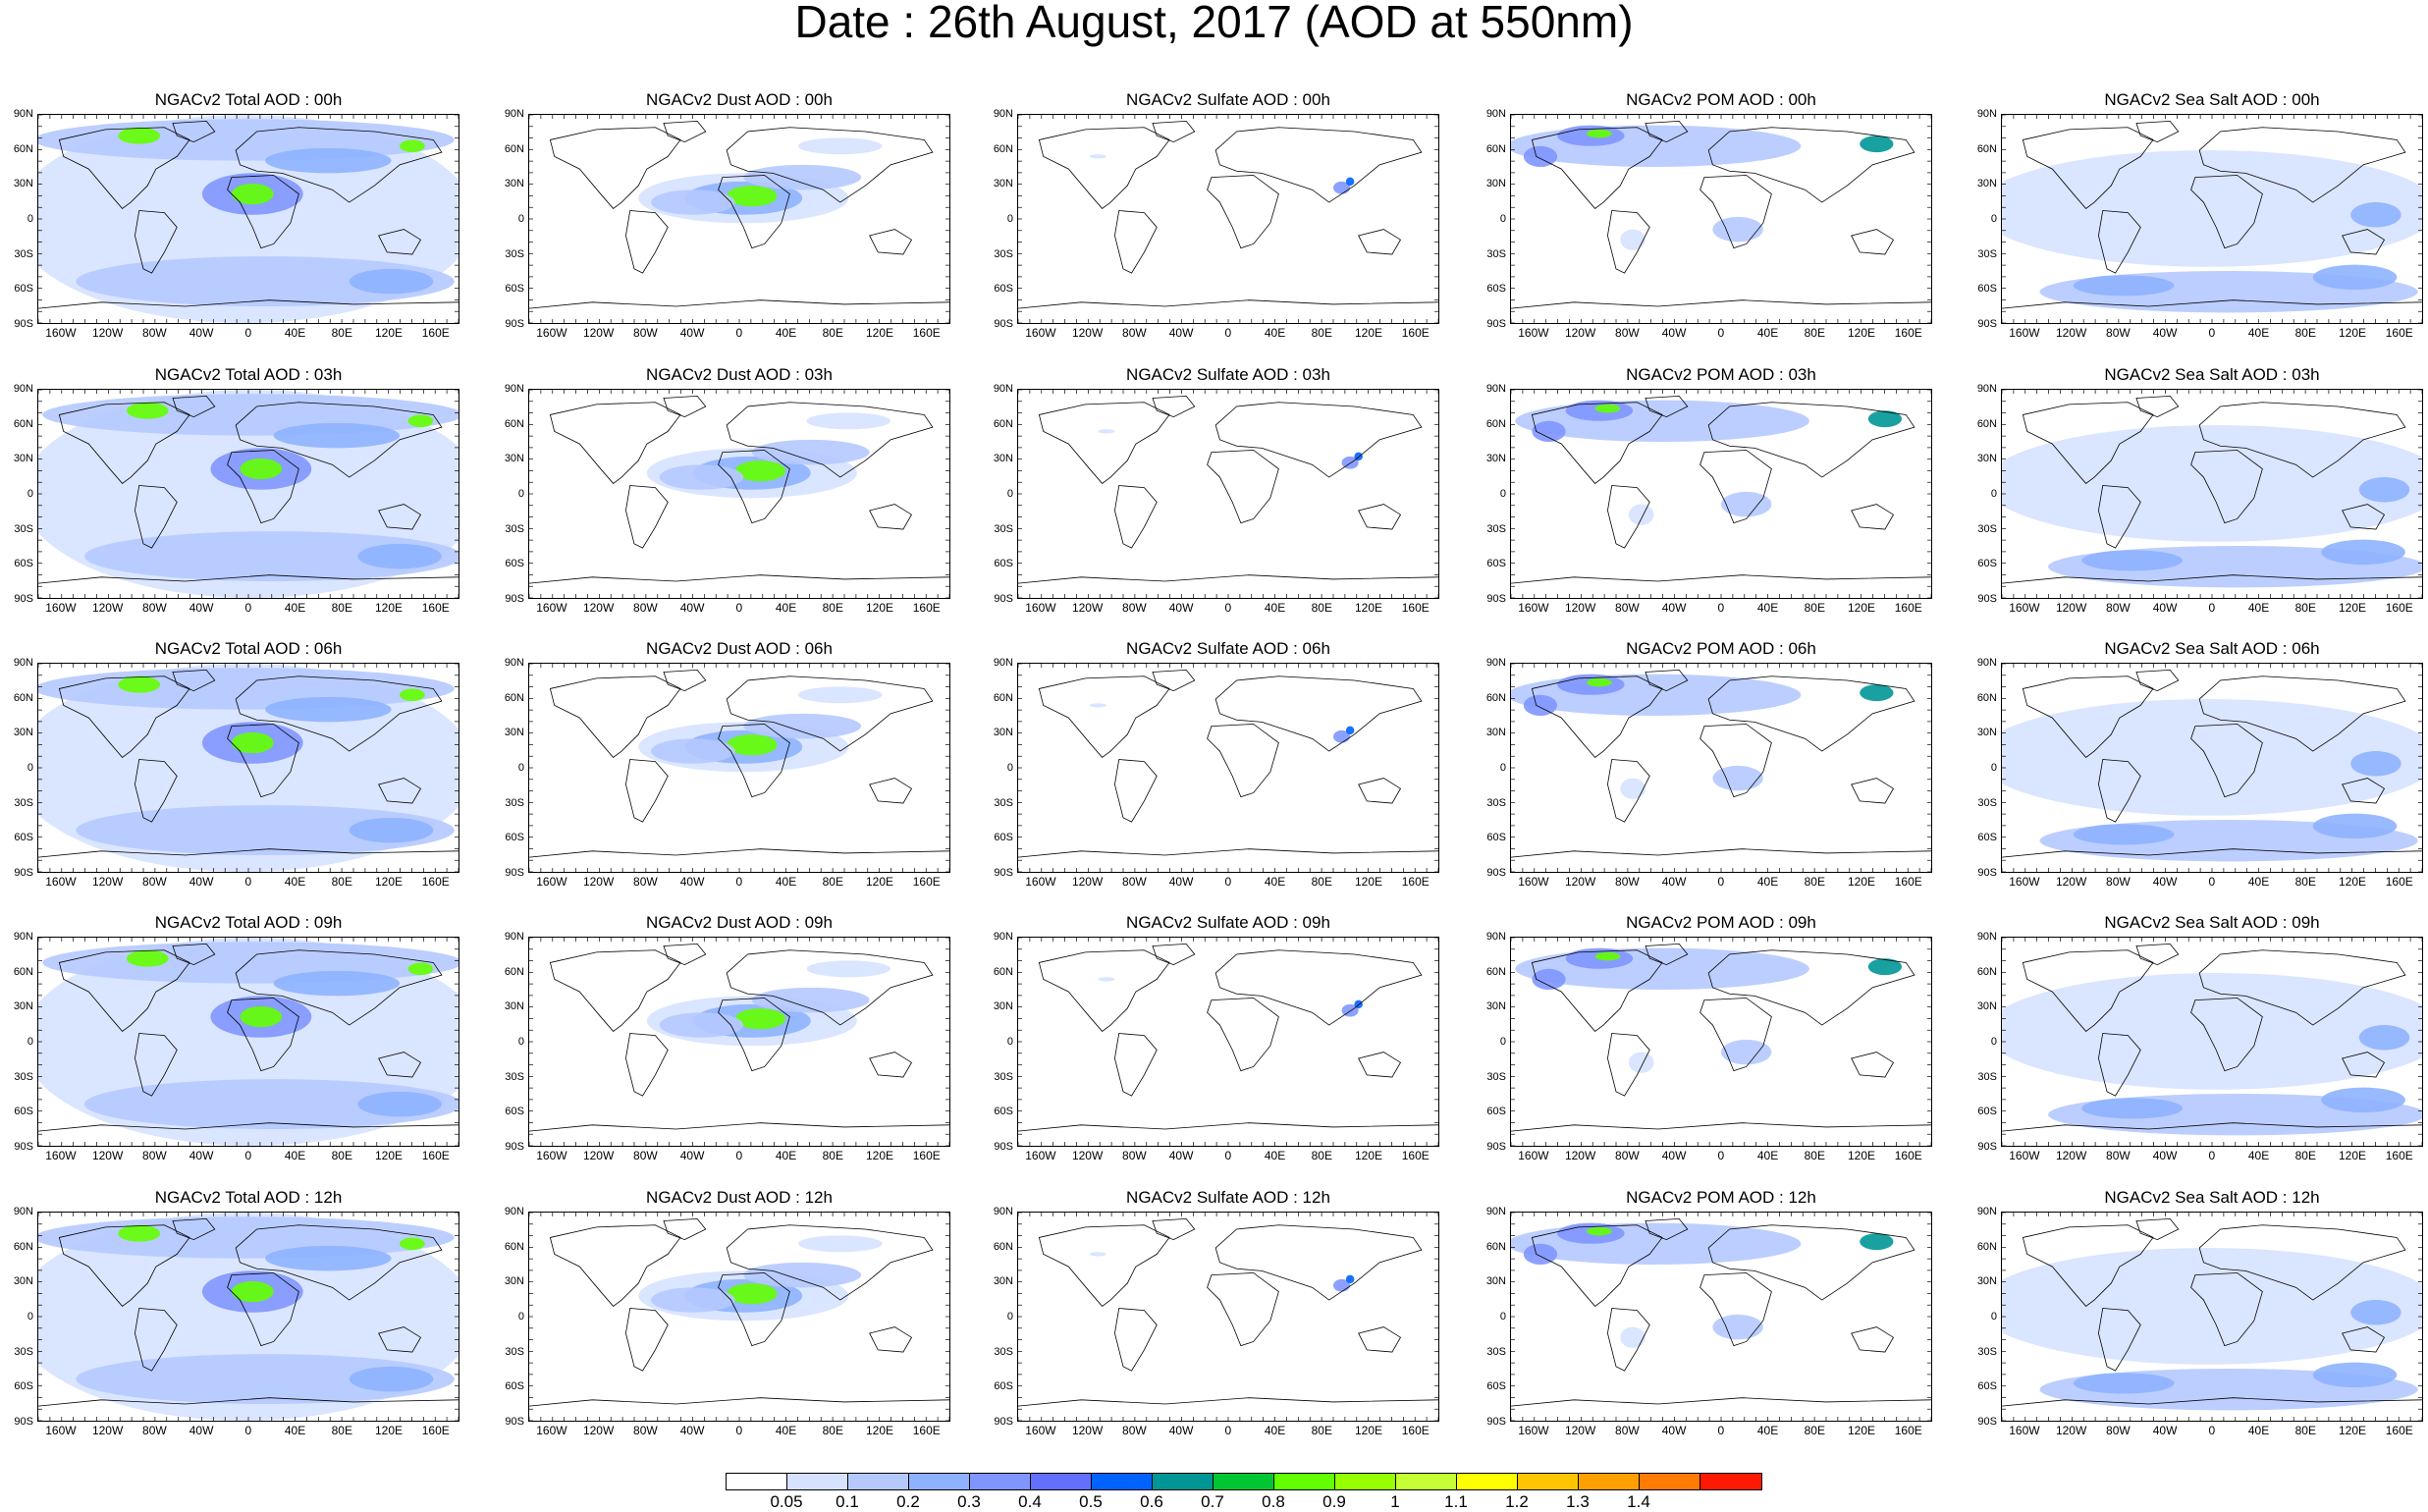 Image resolution: width=2428 pixels, height=1512 pixels. I want to click on latitude-label: 90S, so click(1987, 873).